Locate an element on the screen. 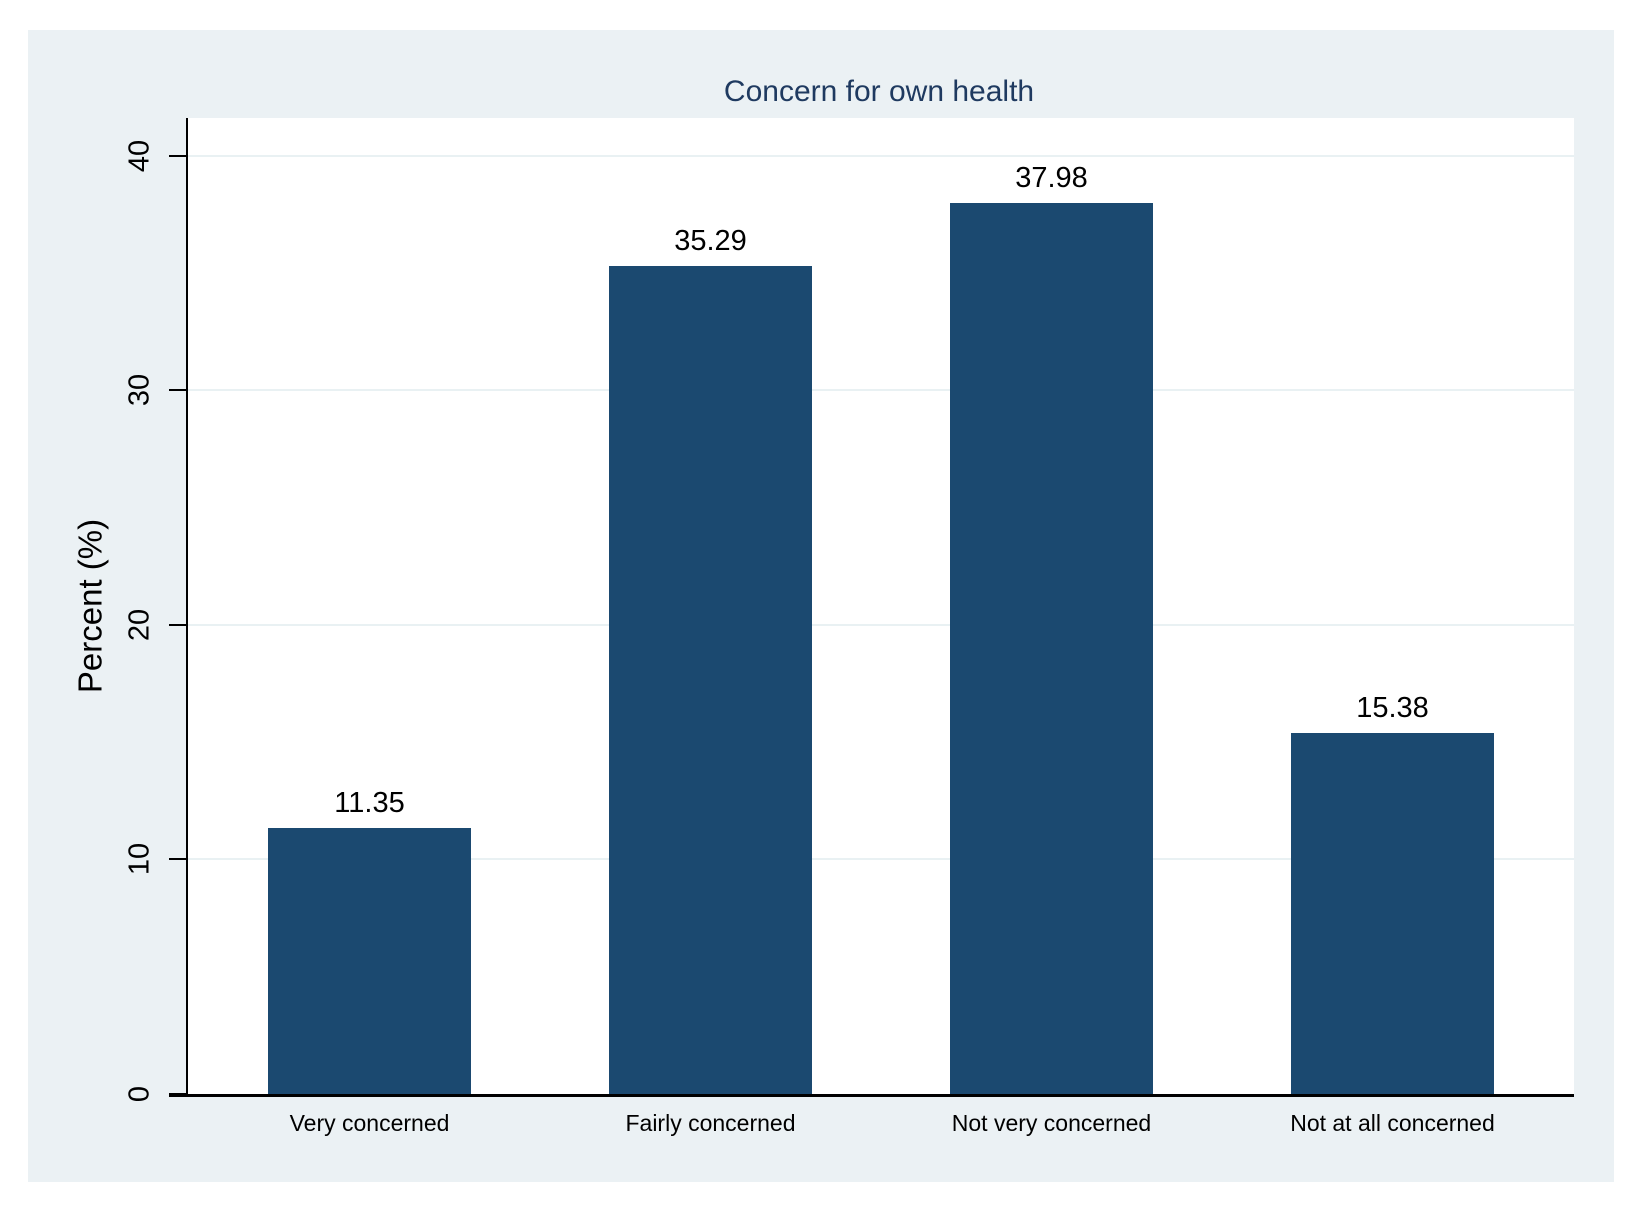 This screenshot has width=1642, height=1220. x-category-label: Not very concerned is located at coordinates (1051, 1123).